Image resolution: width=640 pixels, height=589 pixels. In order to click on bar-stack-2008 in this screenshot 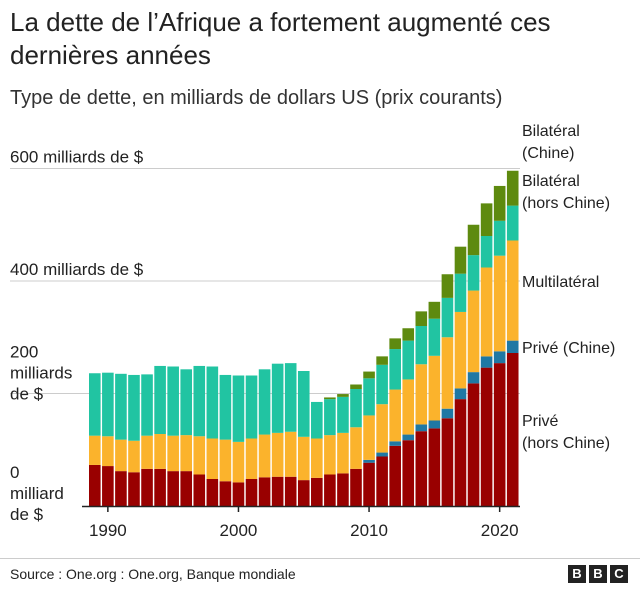, I will do `click(343, 450)`.